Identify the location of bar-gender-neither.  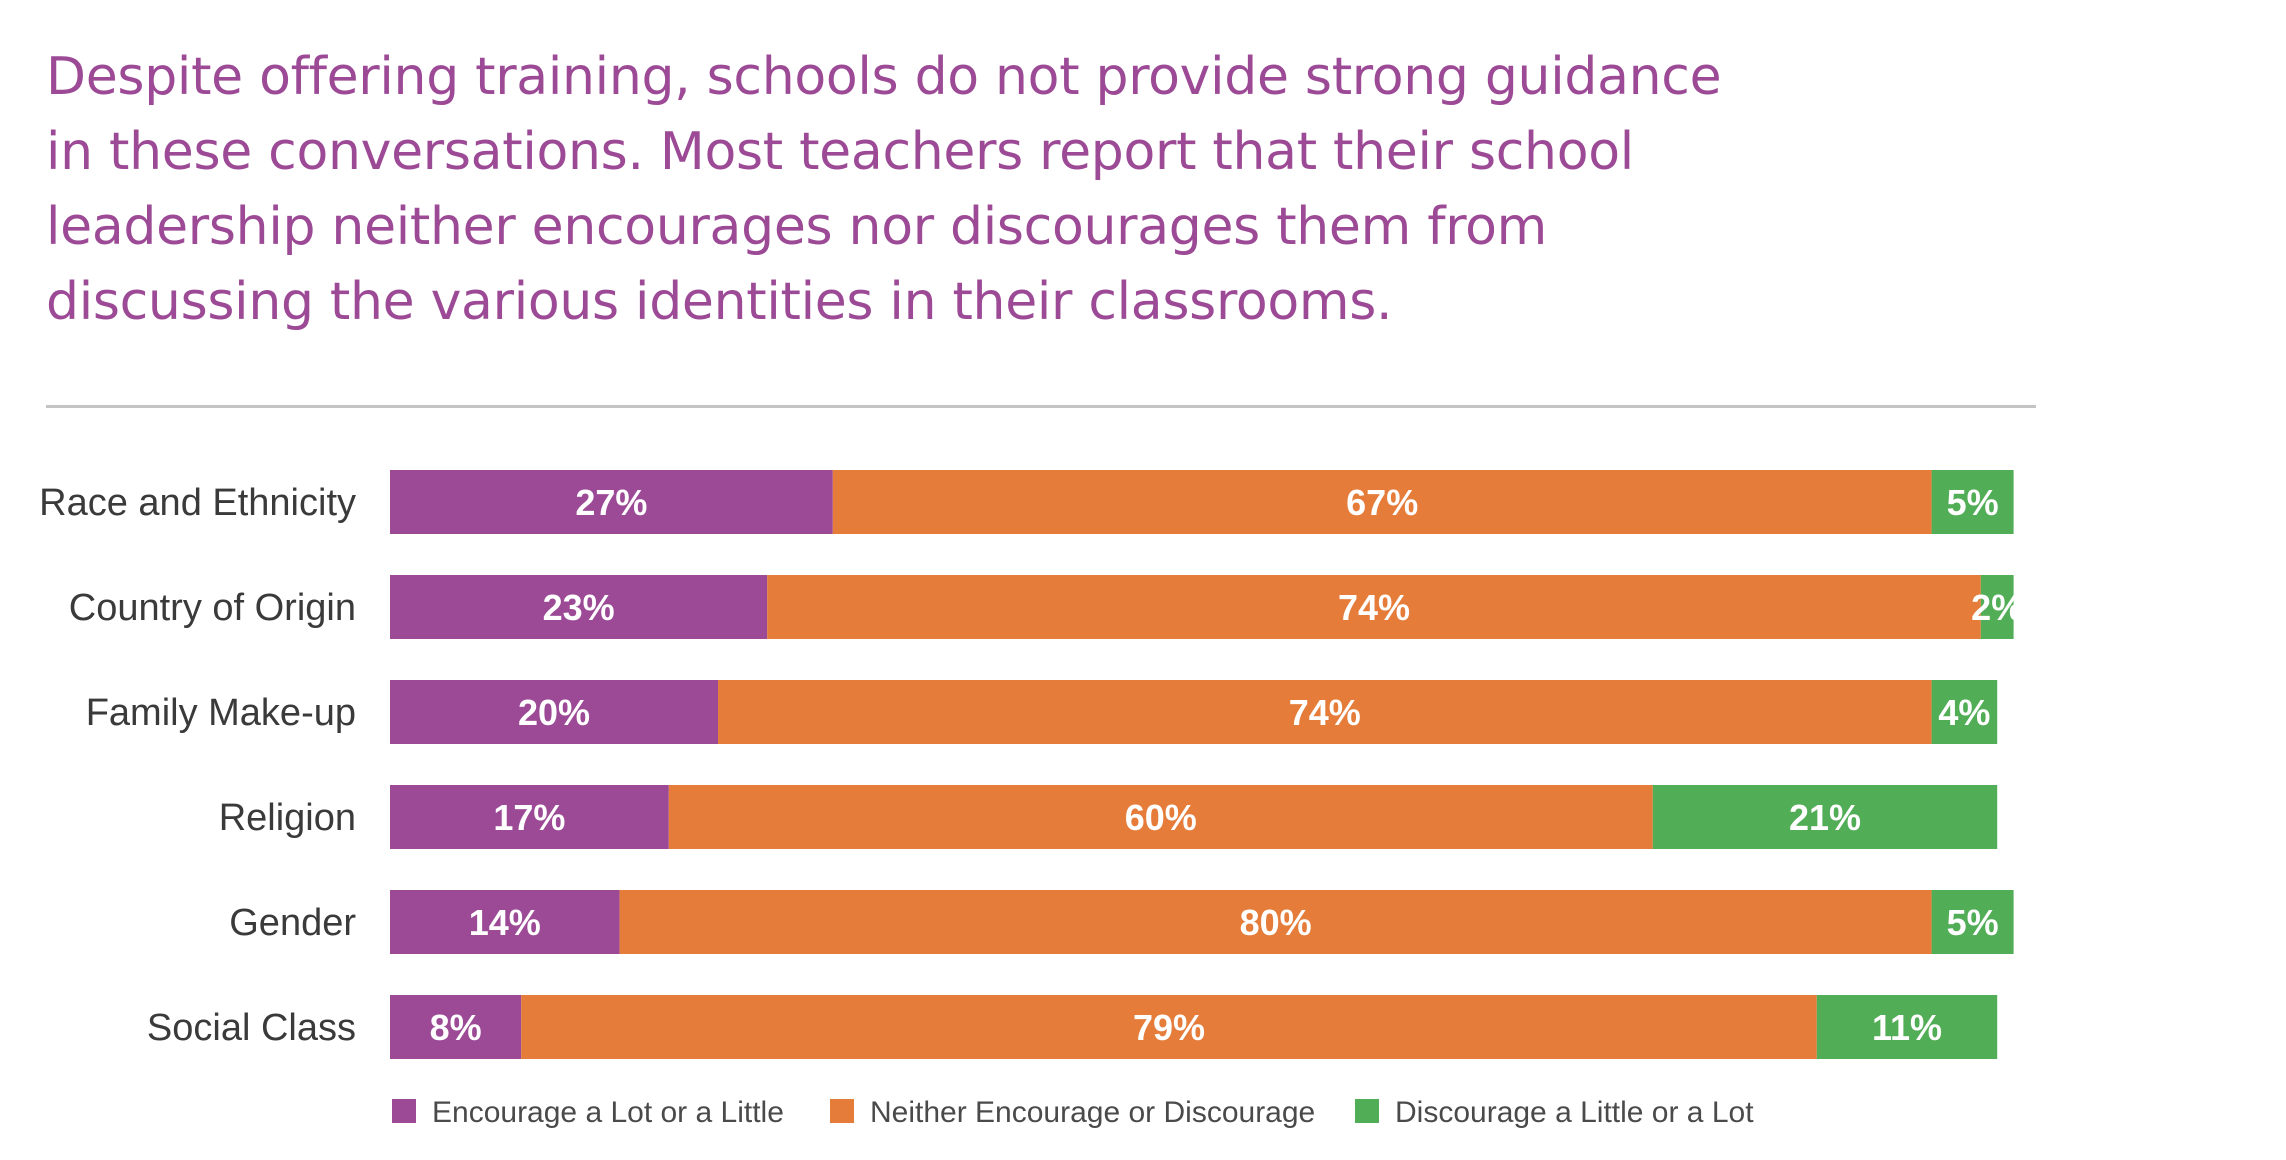
(1275, 922).